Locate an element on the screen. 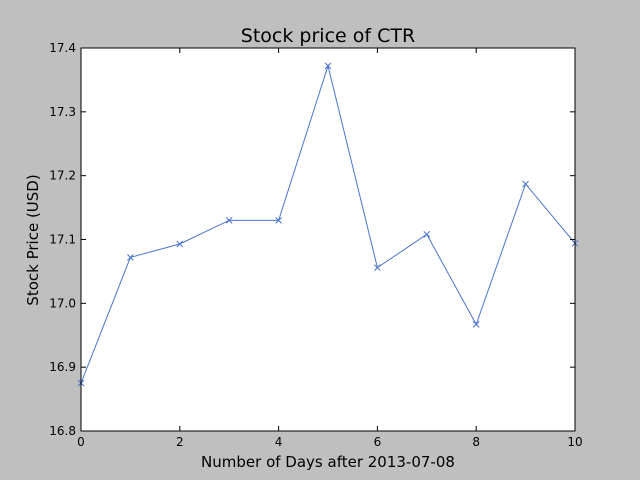  y-tick-label: 17.1 is located at coordinates (62, 240).